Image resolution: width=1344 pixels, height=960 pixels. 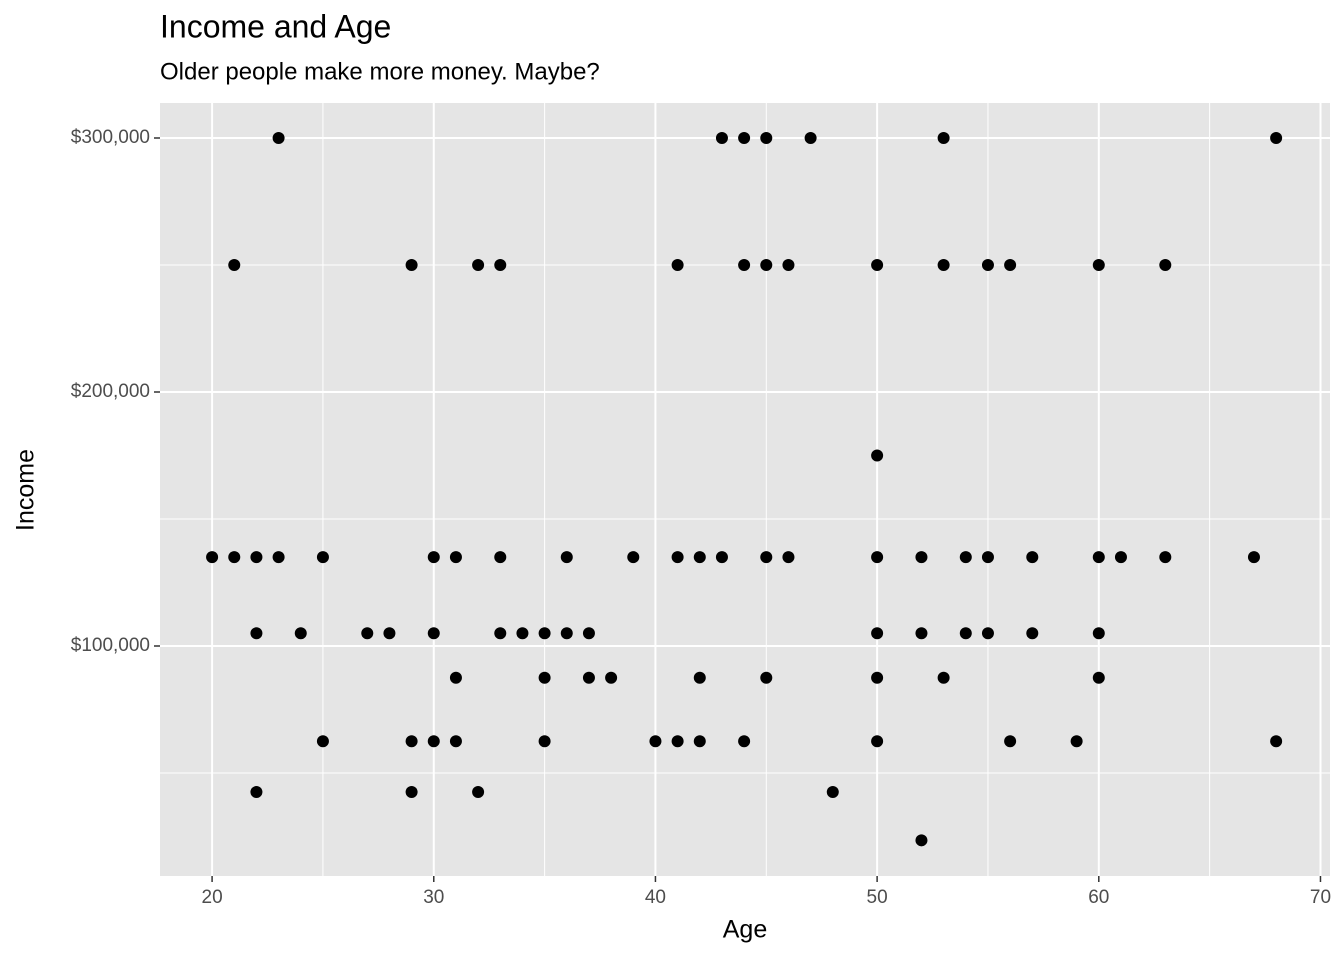 I want to click on y-tick-label: $200,000, so click(x=110, y=391).